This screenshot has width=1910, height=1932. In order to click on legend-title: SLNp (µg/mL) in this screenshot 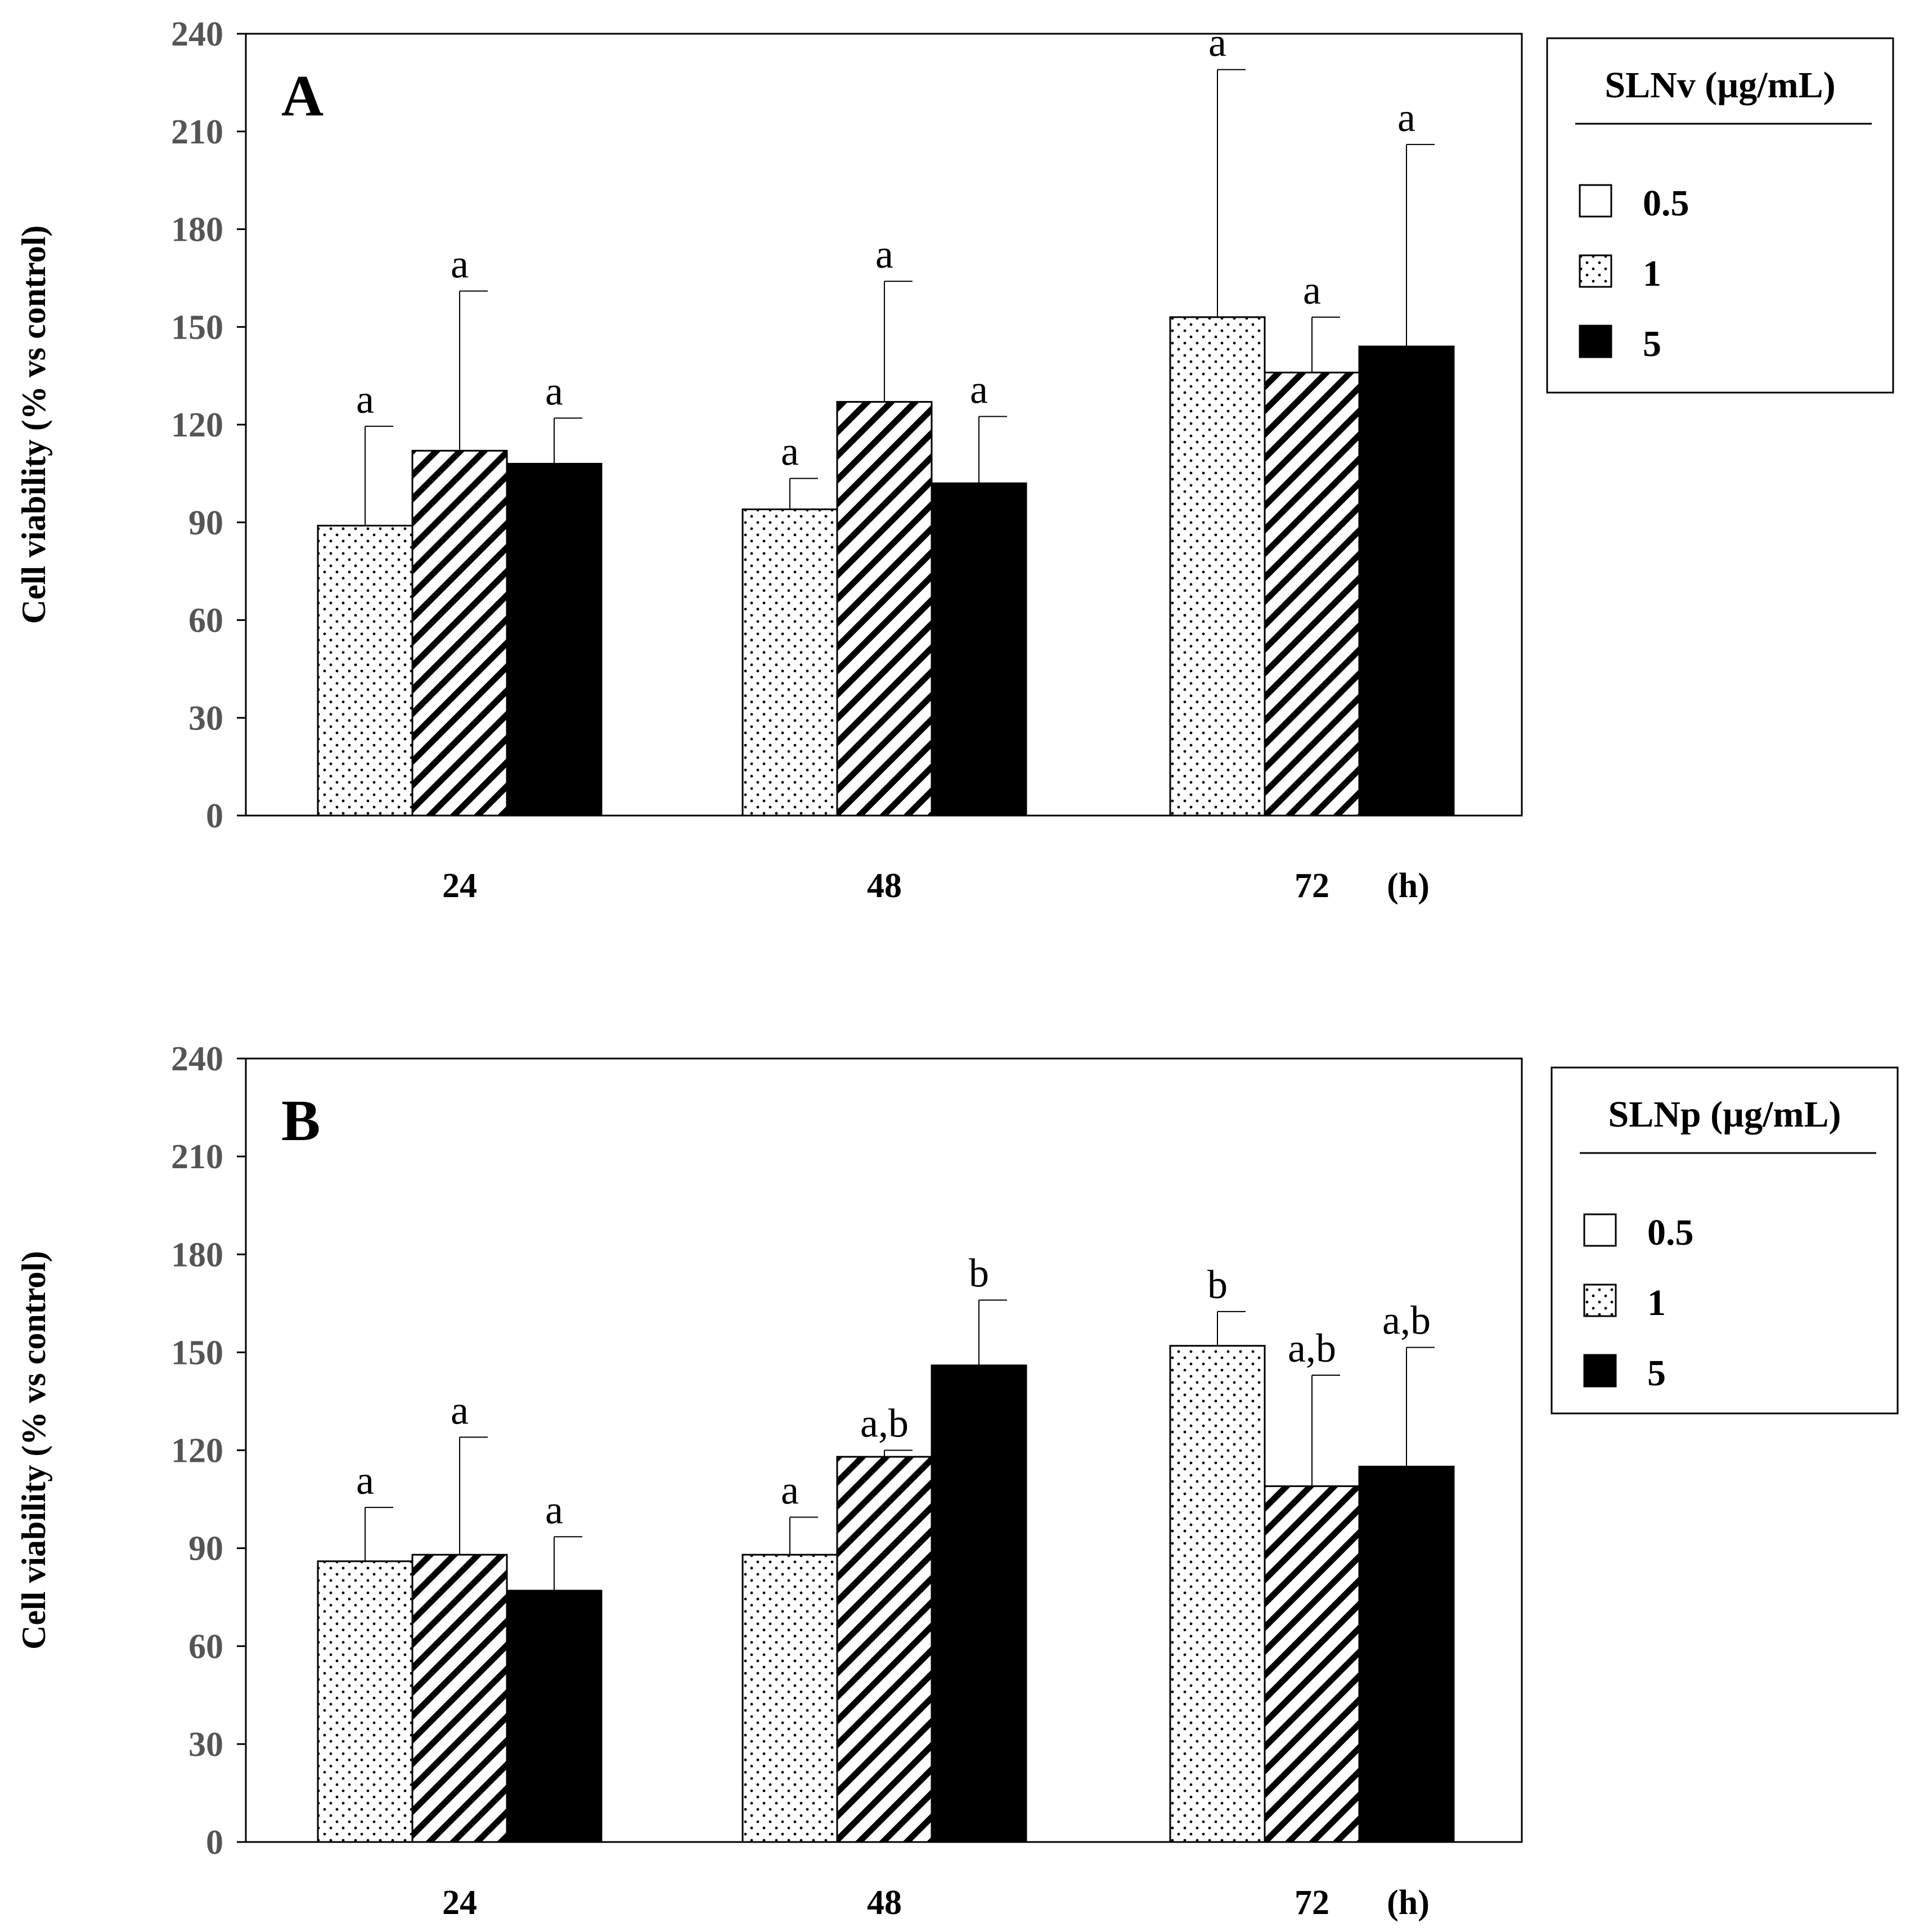, I will do `click(1724, 1114)`.